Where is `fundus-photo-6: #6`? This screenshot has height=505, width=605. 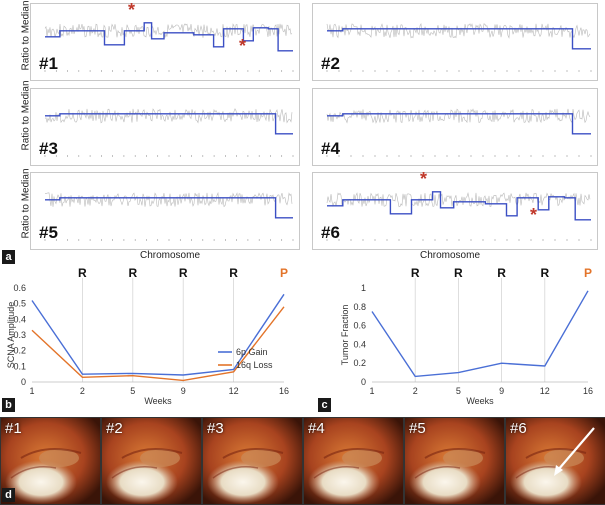
fundus-photo-6: #6 is located at coordinates (555, 461).